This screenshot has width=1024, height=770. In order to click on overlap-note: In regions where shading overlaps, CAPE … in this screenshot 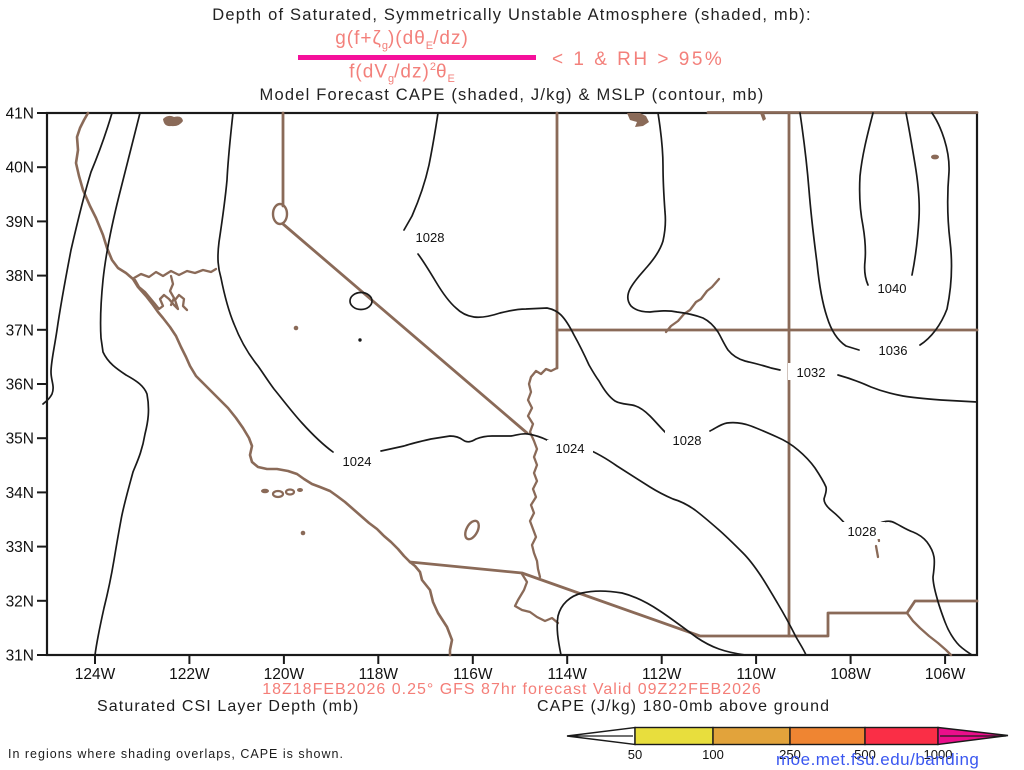, I will do `click(176, 754)`.